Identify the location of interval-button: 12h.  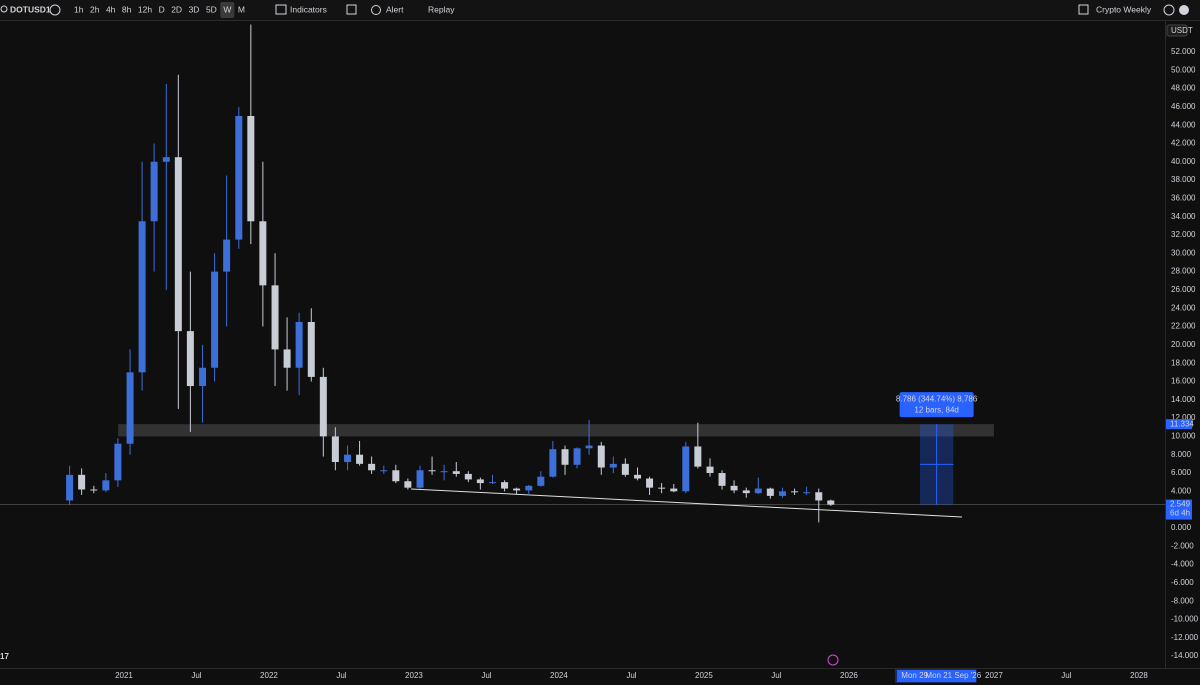
(145, 9).